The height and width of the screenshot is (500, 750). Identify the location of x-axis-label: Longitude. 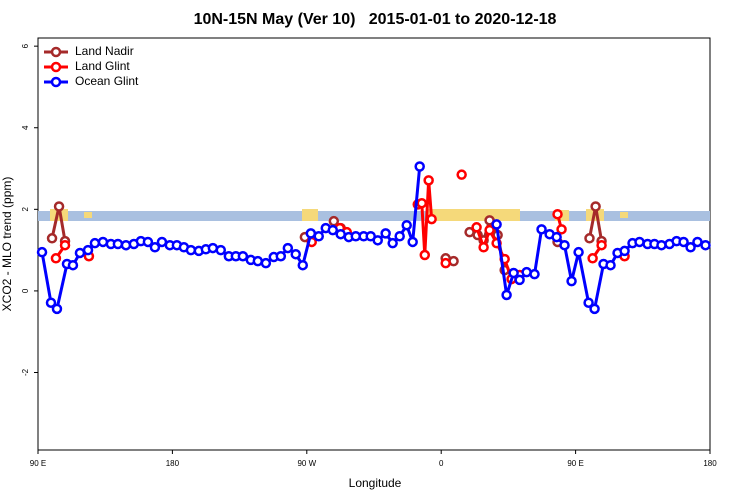
(375, 483).